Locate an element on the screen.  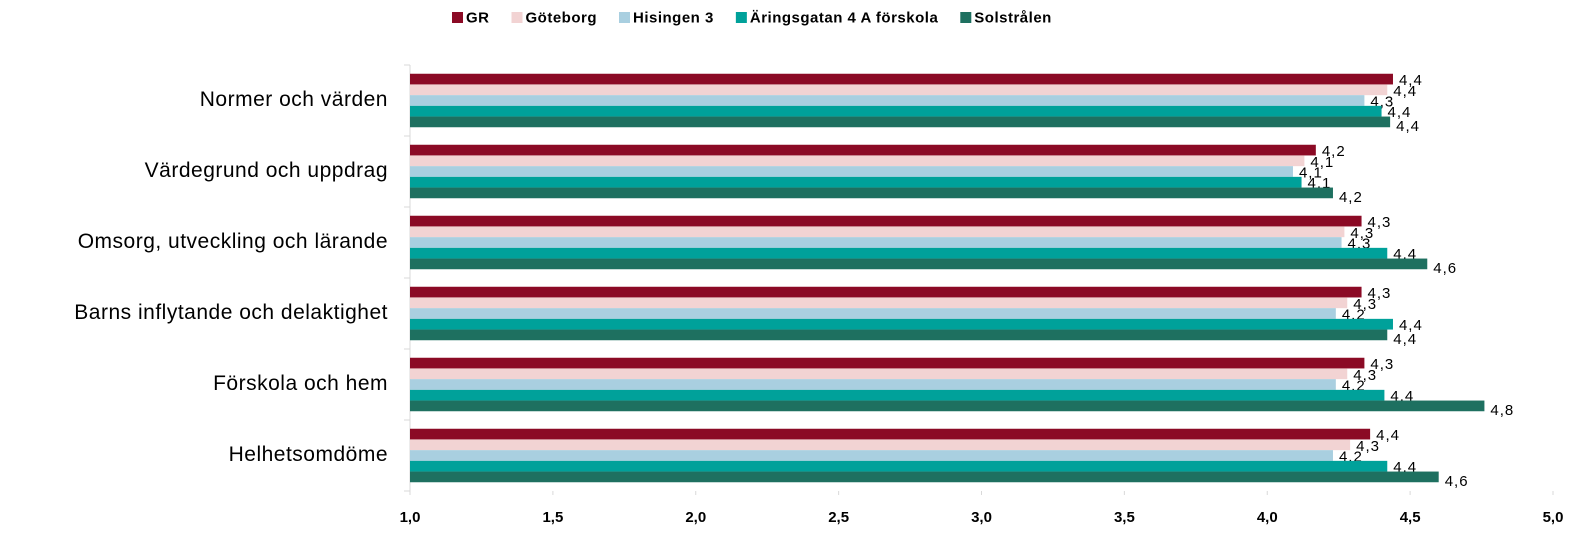
legend-label: Göteborg is located at coordinates (562, 17).